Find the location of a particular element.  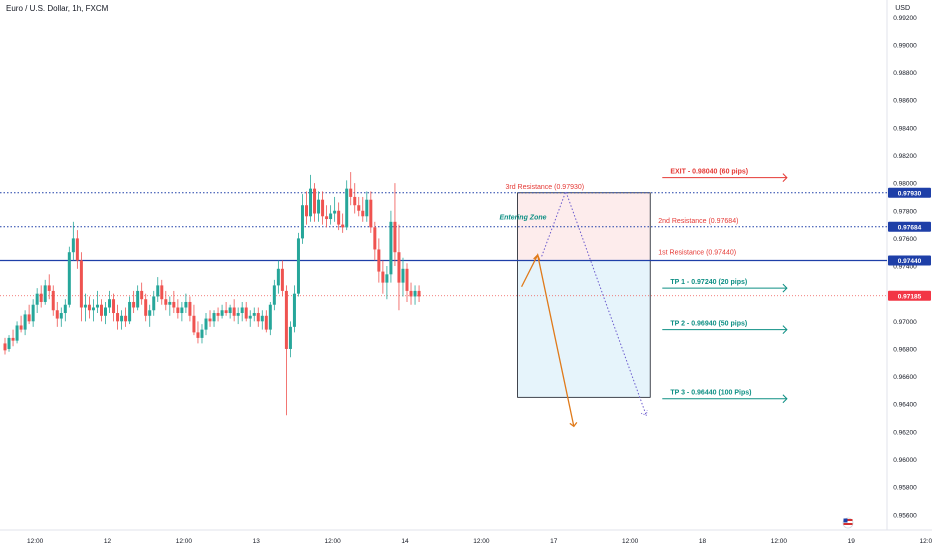

y-tick-label: 0.97000 is located at coordinates (905, 322).